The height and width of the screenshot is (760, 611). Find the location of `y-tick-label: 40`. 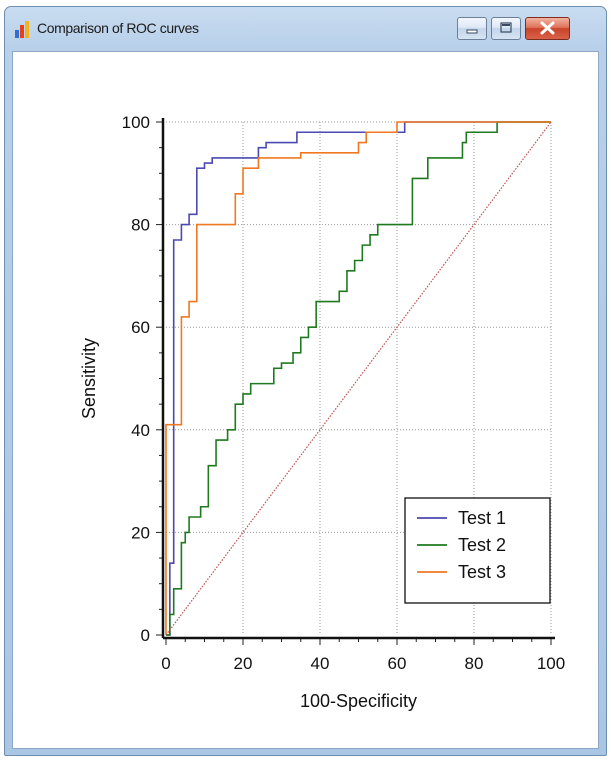

y-tick-label: 40 is located at coordinates (140, 430).